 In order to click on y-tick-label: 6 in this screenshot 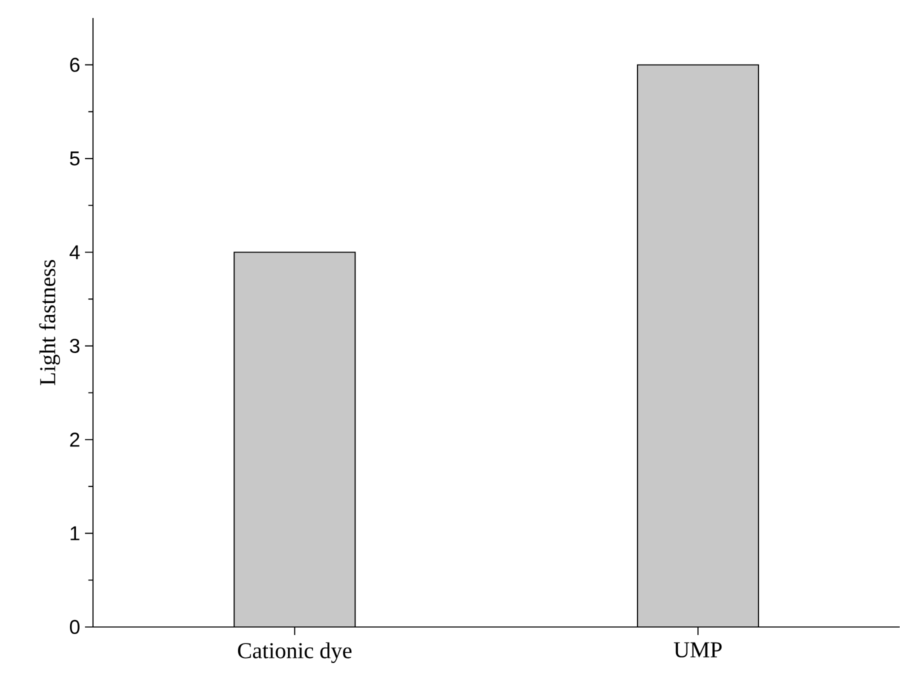, I will do `click(75, 65)`.